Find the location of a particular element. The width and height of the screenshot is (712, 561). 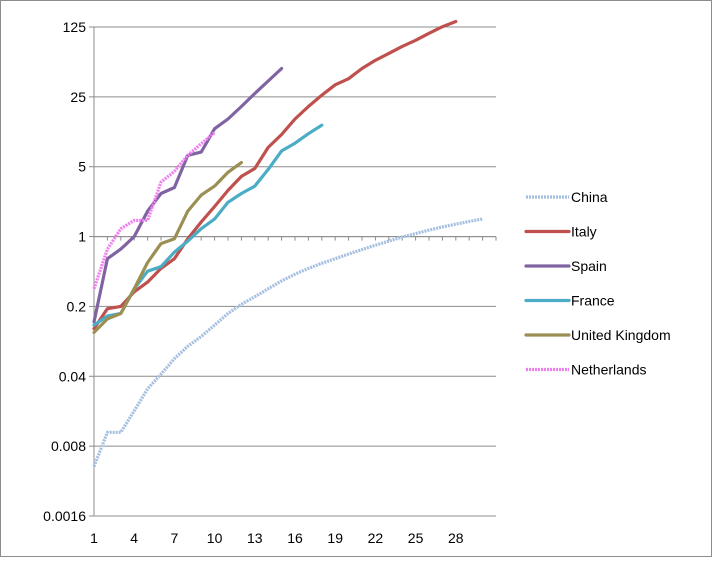

series-line-netherlands is located at coordinates (154, 210).